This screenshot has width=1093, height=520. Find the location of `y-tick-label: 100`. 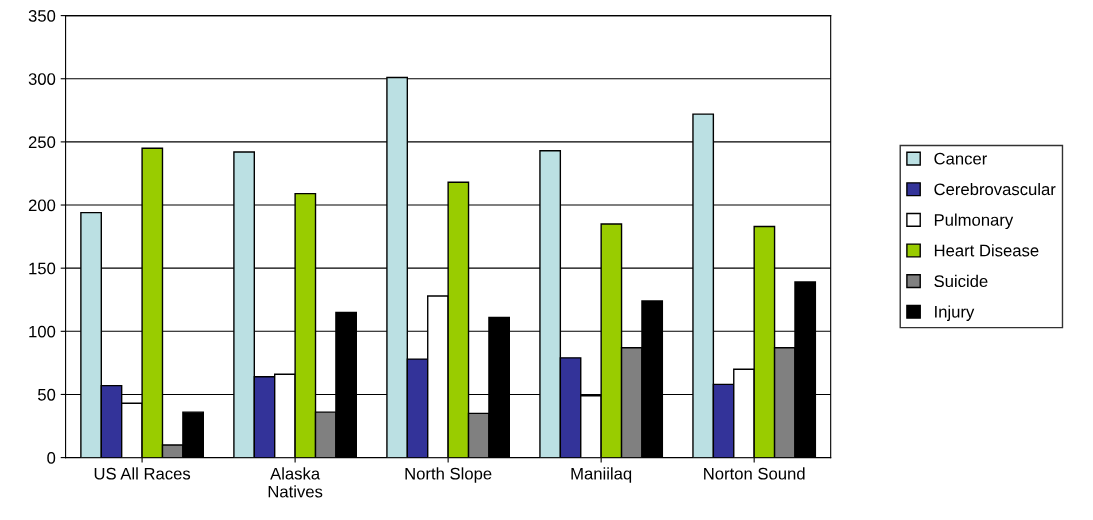

y-tick-label: 100 is located at coordinates (42, 331).